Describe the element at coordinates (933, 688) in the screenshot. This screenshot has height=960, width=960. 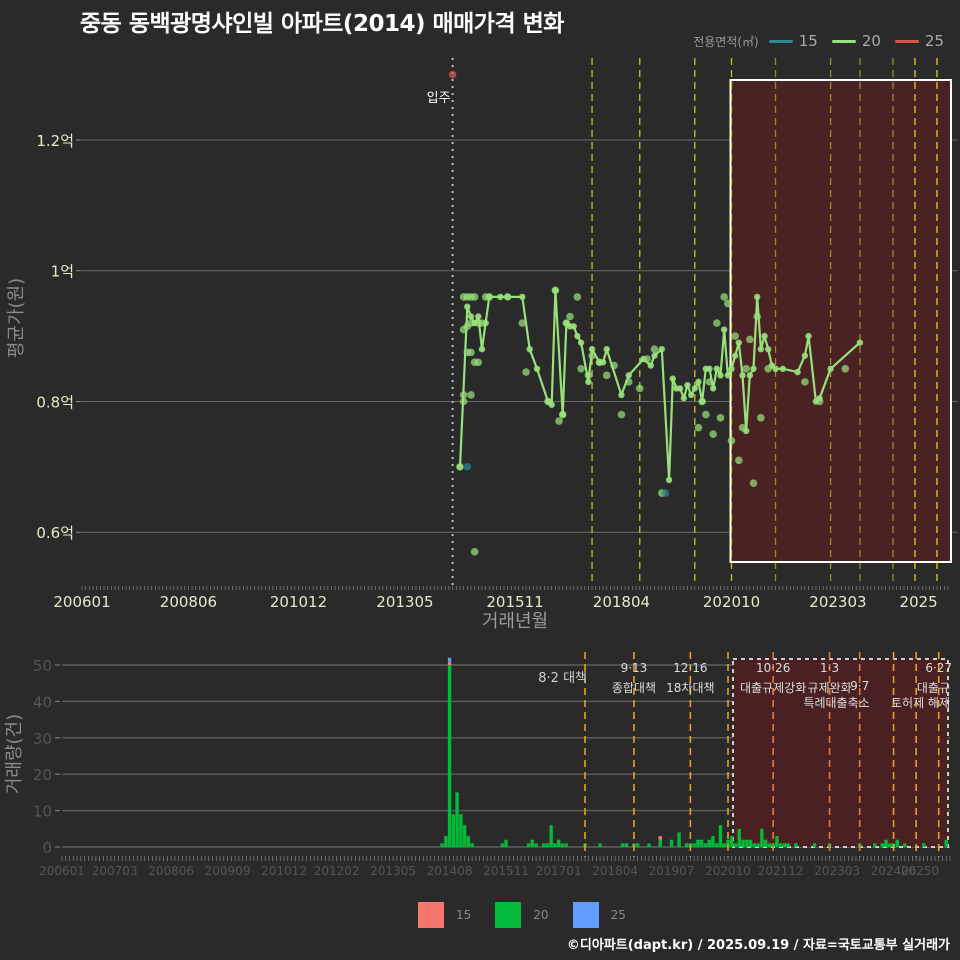
I see `policy-label: 대출규` at that location.